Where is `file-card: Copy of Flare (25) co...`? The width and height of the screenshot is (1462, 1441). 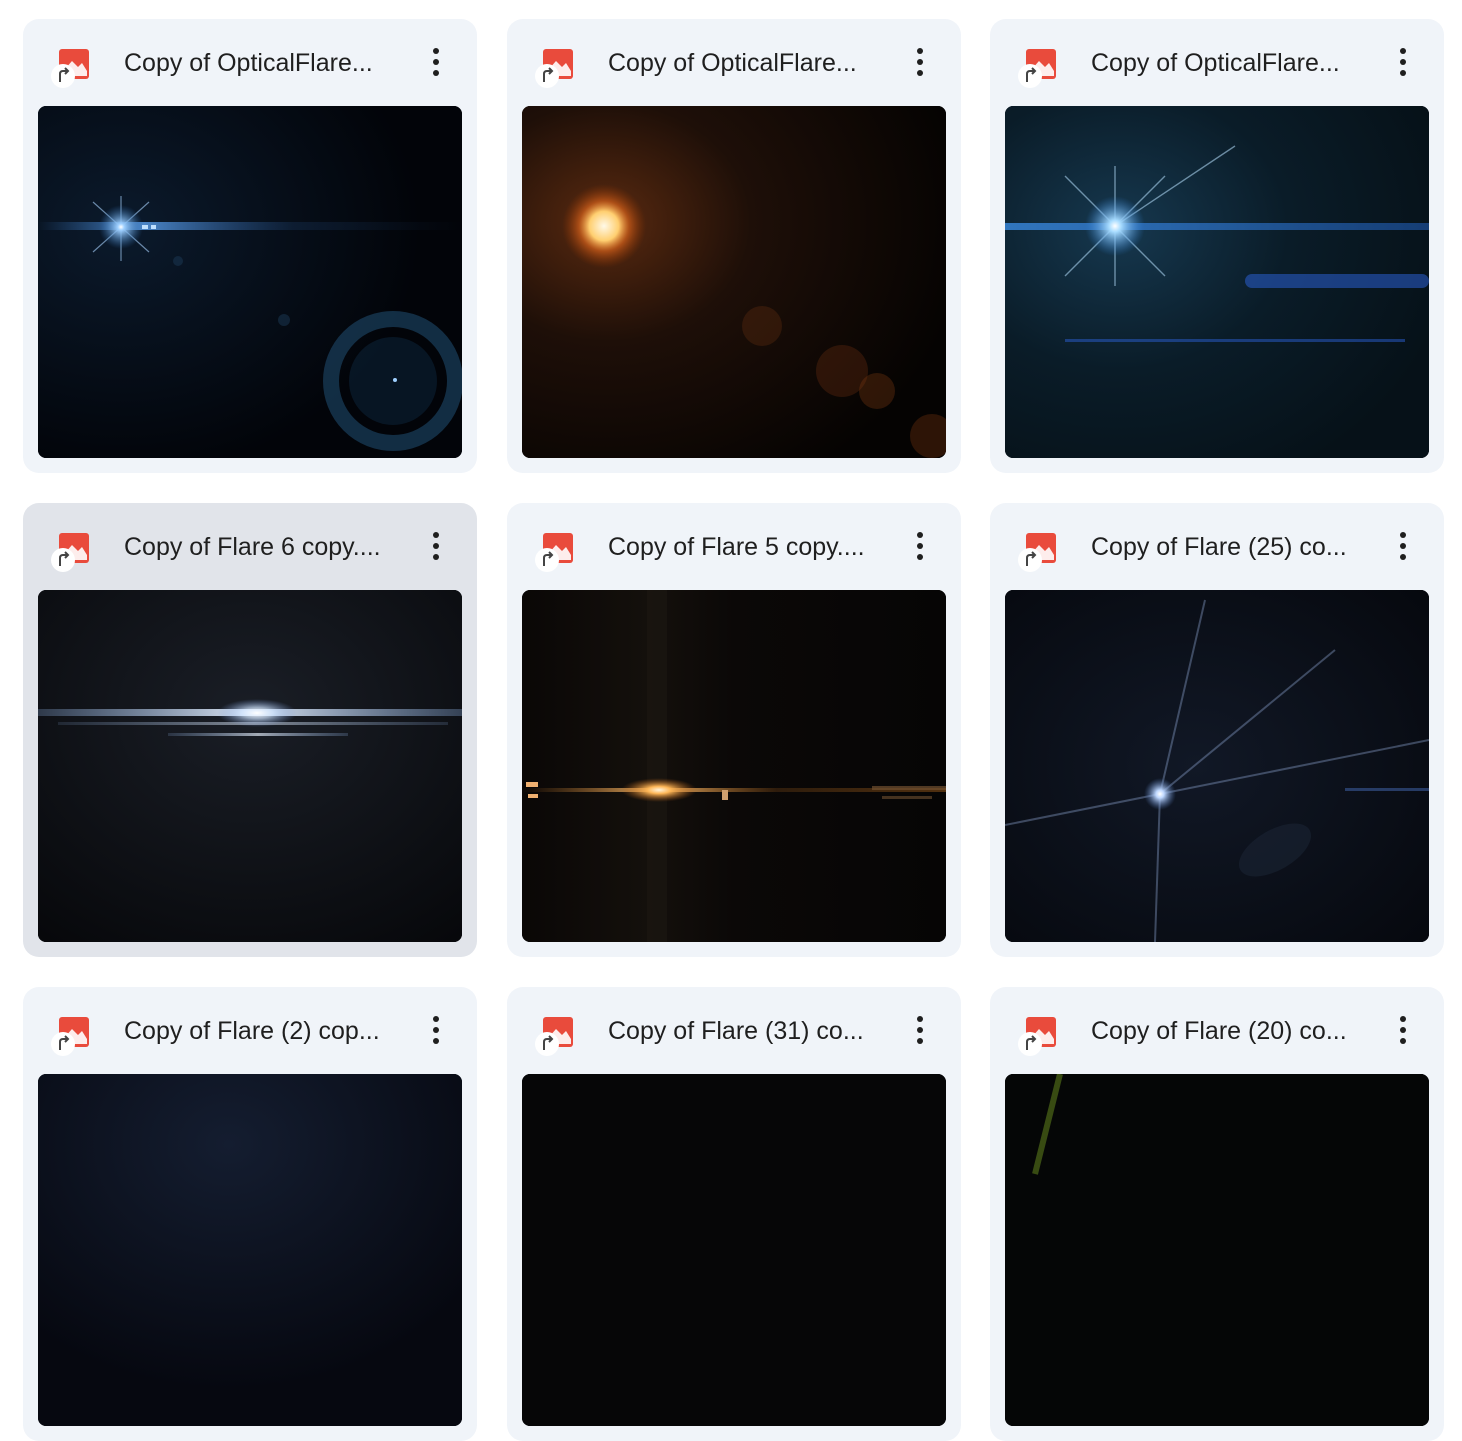
file-card: Copy of Flare (25) co... is located at coordinates (1217, 730).